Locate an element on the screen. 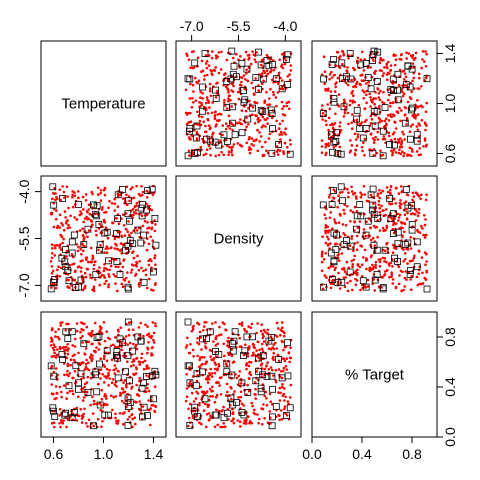 Image resolution: width=480 pixels, height=480 pixels. x-tick-label: -4.0 is located at coordinates (285, 26).